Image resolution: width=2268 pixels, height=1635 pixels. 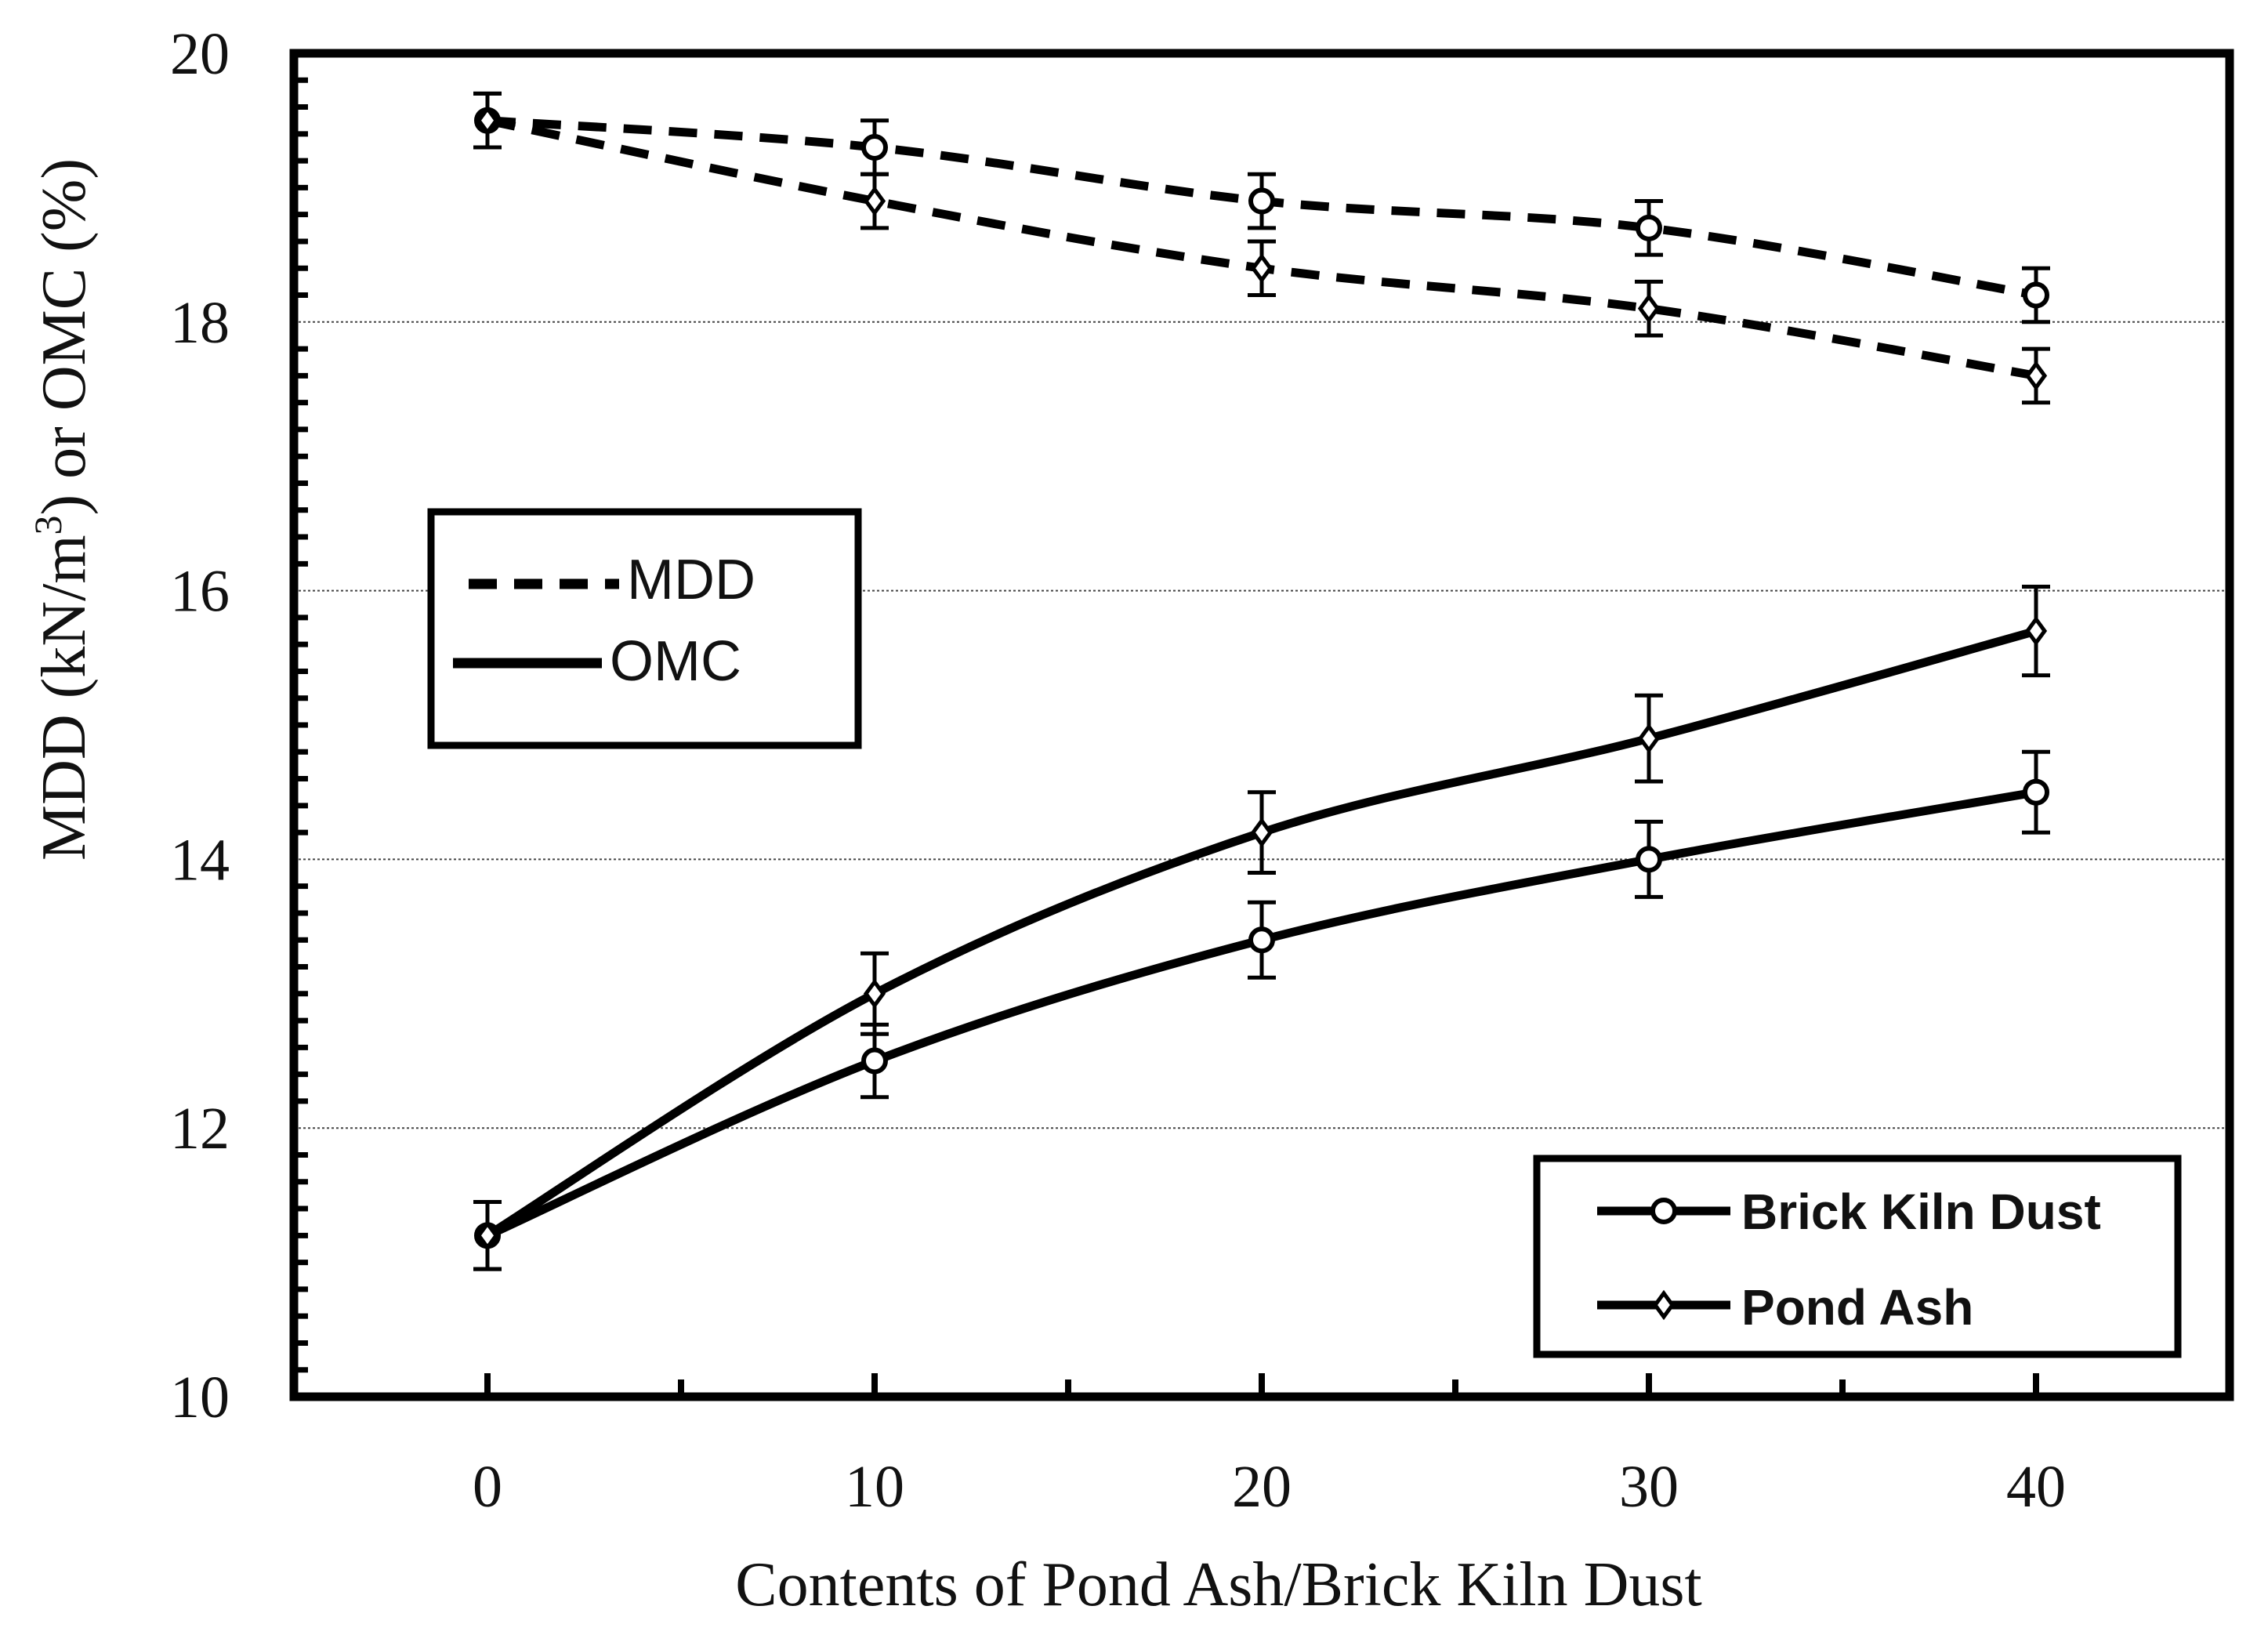 I want to click on legend-mdd-label: MDD, so click(x=691, y=580).